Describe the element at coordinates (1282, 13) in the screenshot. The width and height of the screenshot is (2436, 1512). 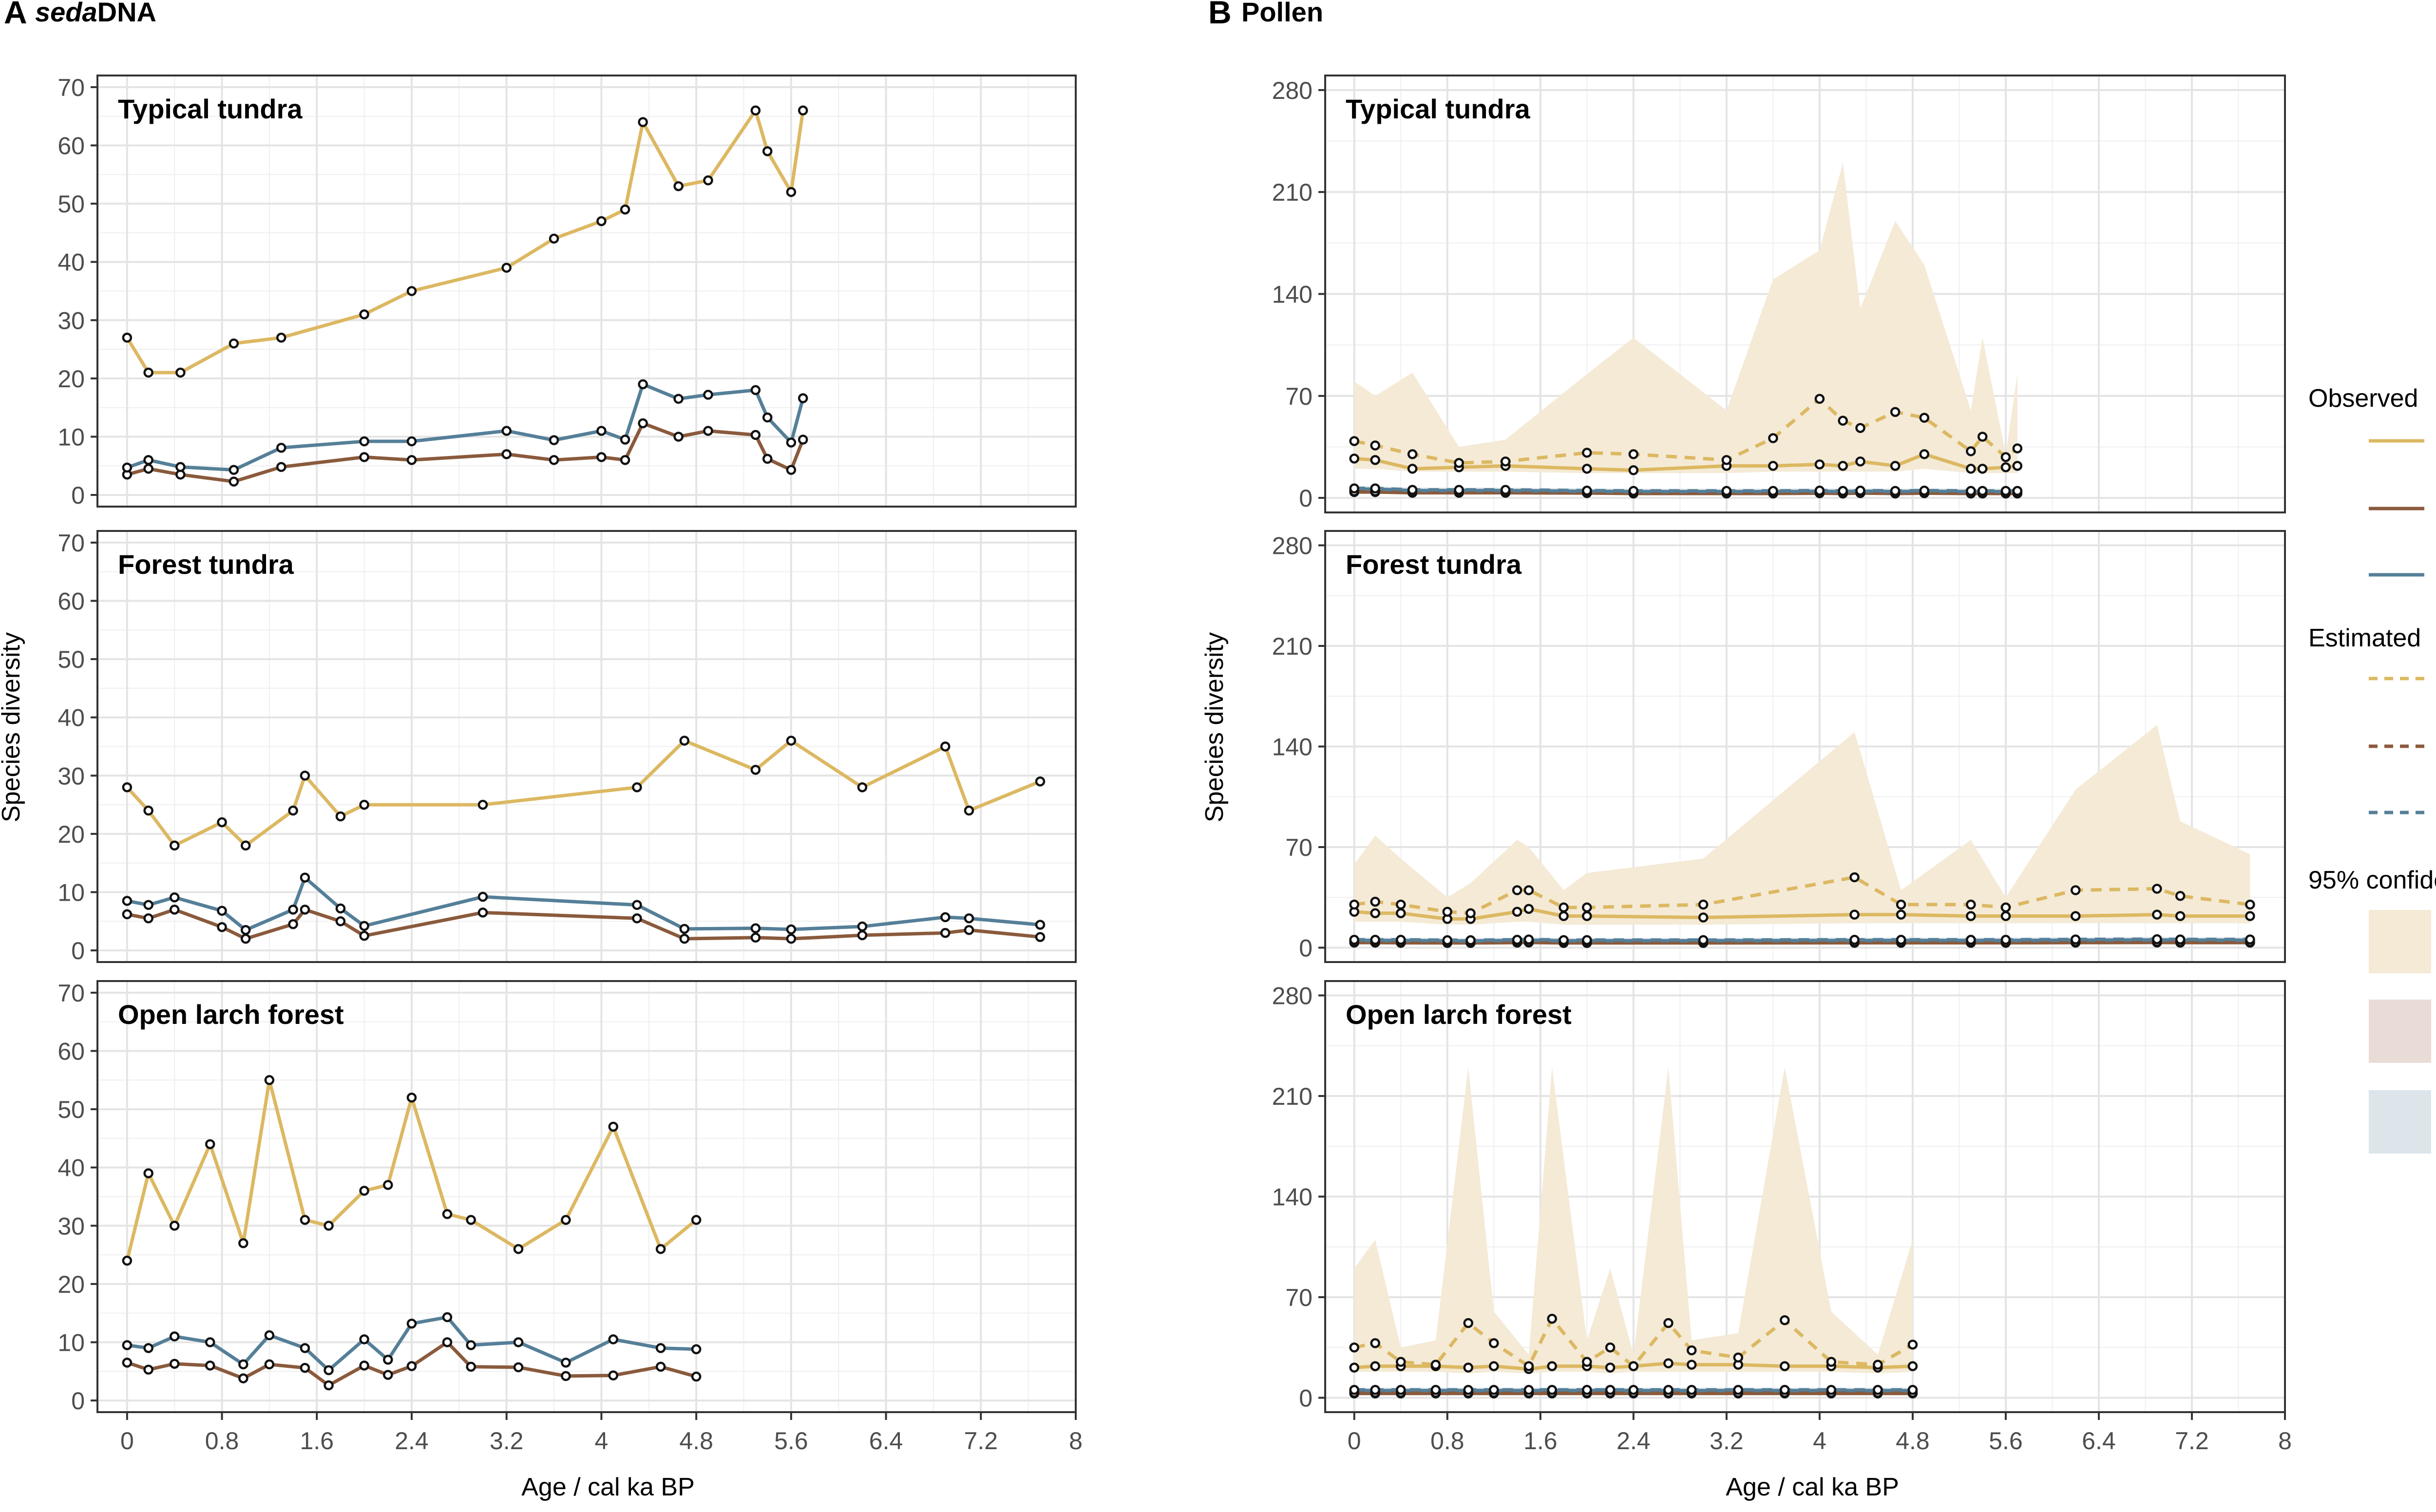
I see `panel-b-title: Pollen` at that location.